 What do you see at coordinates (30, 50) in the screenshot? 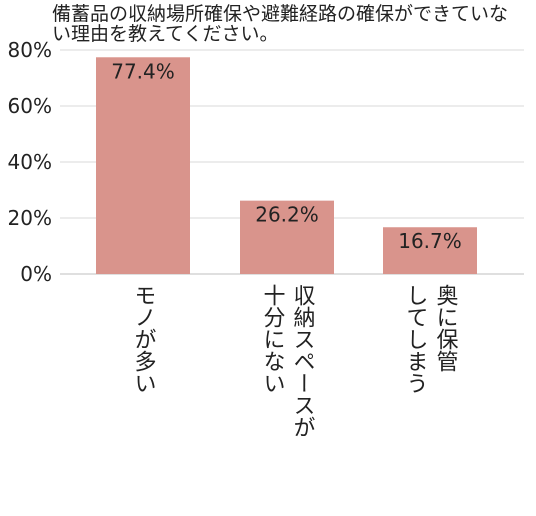
I see `y-tick-label: 80%` at bounding box center [30, 50].